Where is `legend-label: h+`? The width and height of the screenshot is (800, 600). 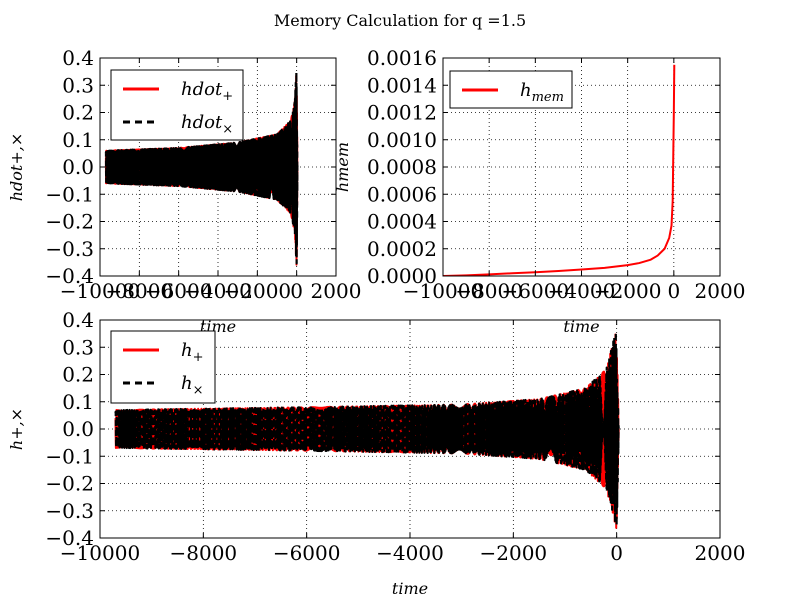 legend-label: h+ is located at coordinates (192, 352).